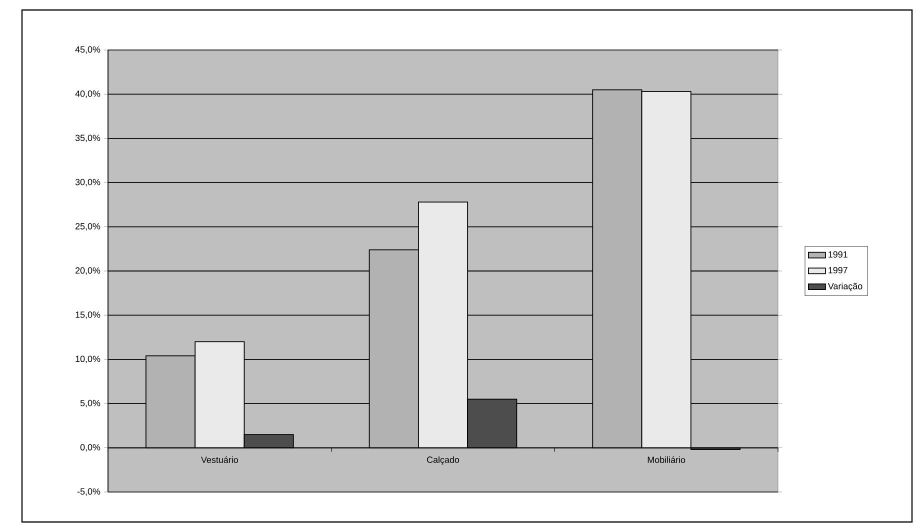 The image size is (920, 531). I want to click on legend-label: 1991, so click(838, 254).